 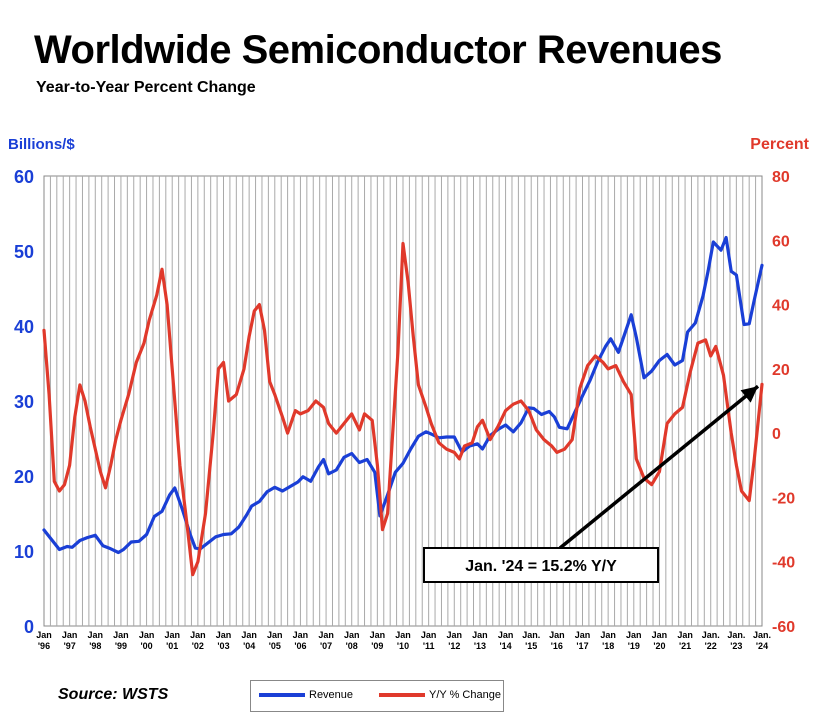 I want to click on x-tick-label-year: '04, so click(x=249, y=646).